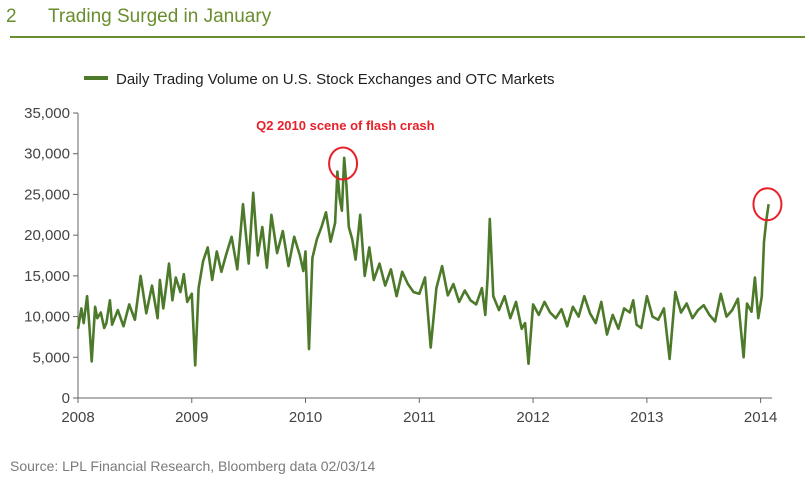 Image resolution: width=809 pixels, height=480 pixels. What do you see at coordinates (66, 398) in the screenshot?
I see `y-tick-label: 0` at bounding box center [66, 398].